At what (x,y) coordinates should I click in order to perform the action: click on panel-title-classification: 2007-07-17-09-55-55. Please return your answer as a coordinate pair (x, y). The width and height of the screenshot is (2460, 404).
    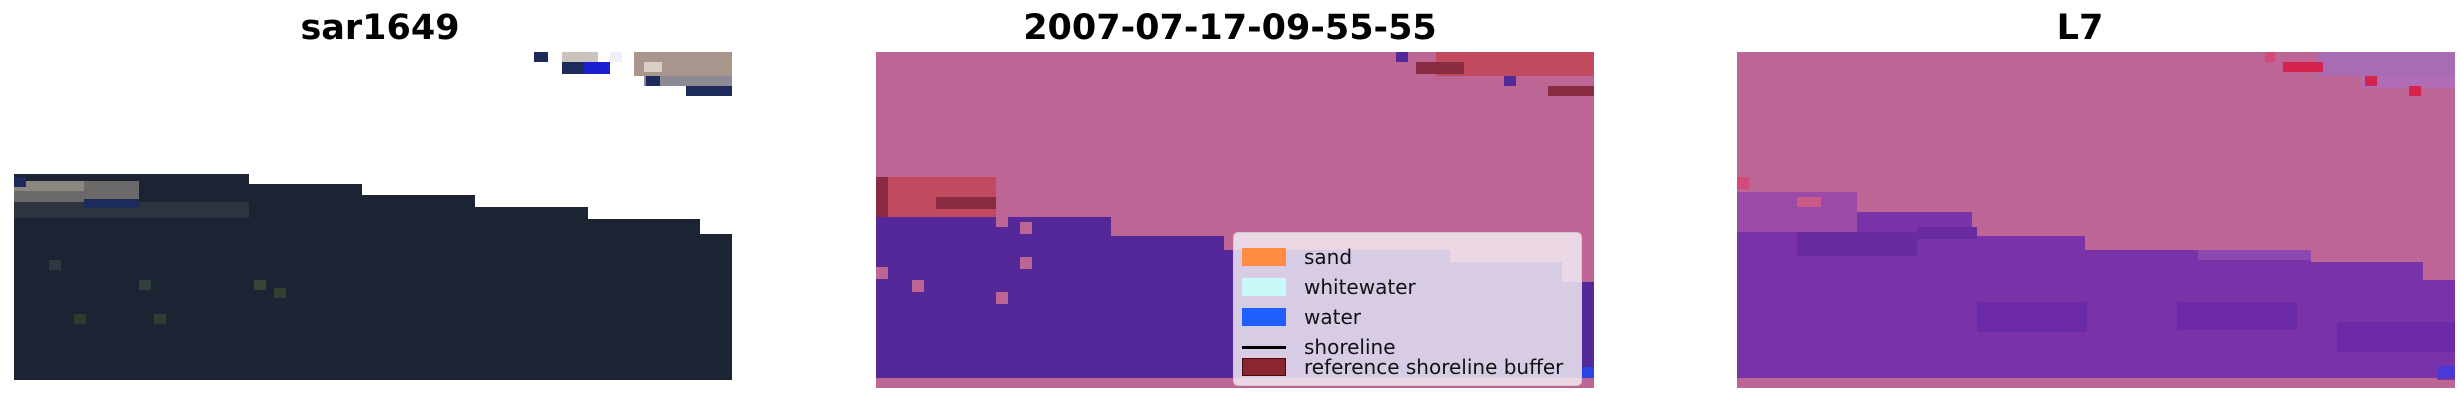
    Looking at the image, I should click on (1230, 28).